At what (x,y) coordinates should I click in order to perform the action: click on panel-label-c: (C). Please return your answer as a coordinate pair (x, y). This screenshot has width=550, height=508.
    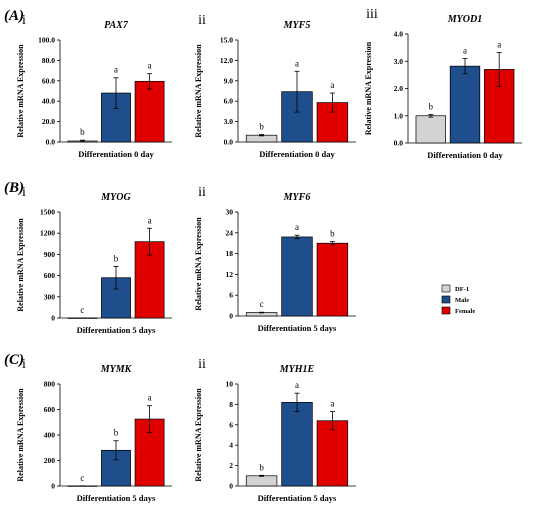
    Looking at the image, I should click on (14, 360).